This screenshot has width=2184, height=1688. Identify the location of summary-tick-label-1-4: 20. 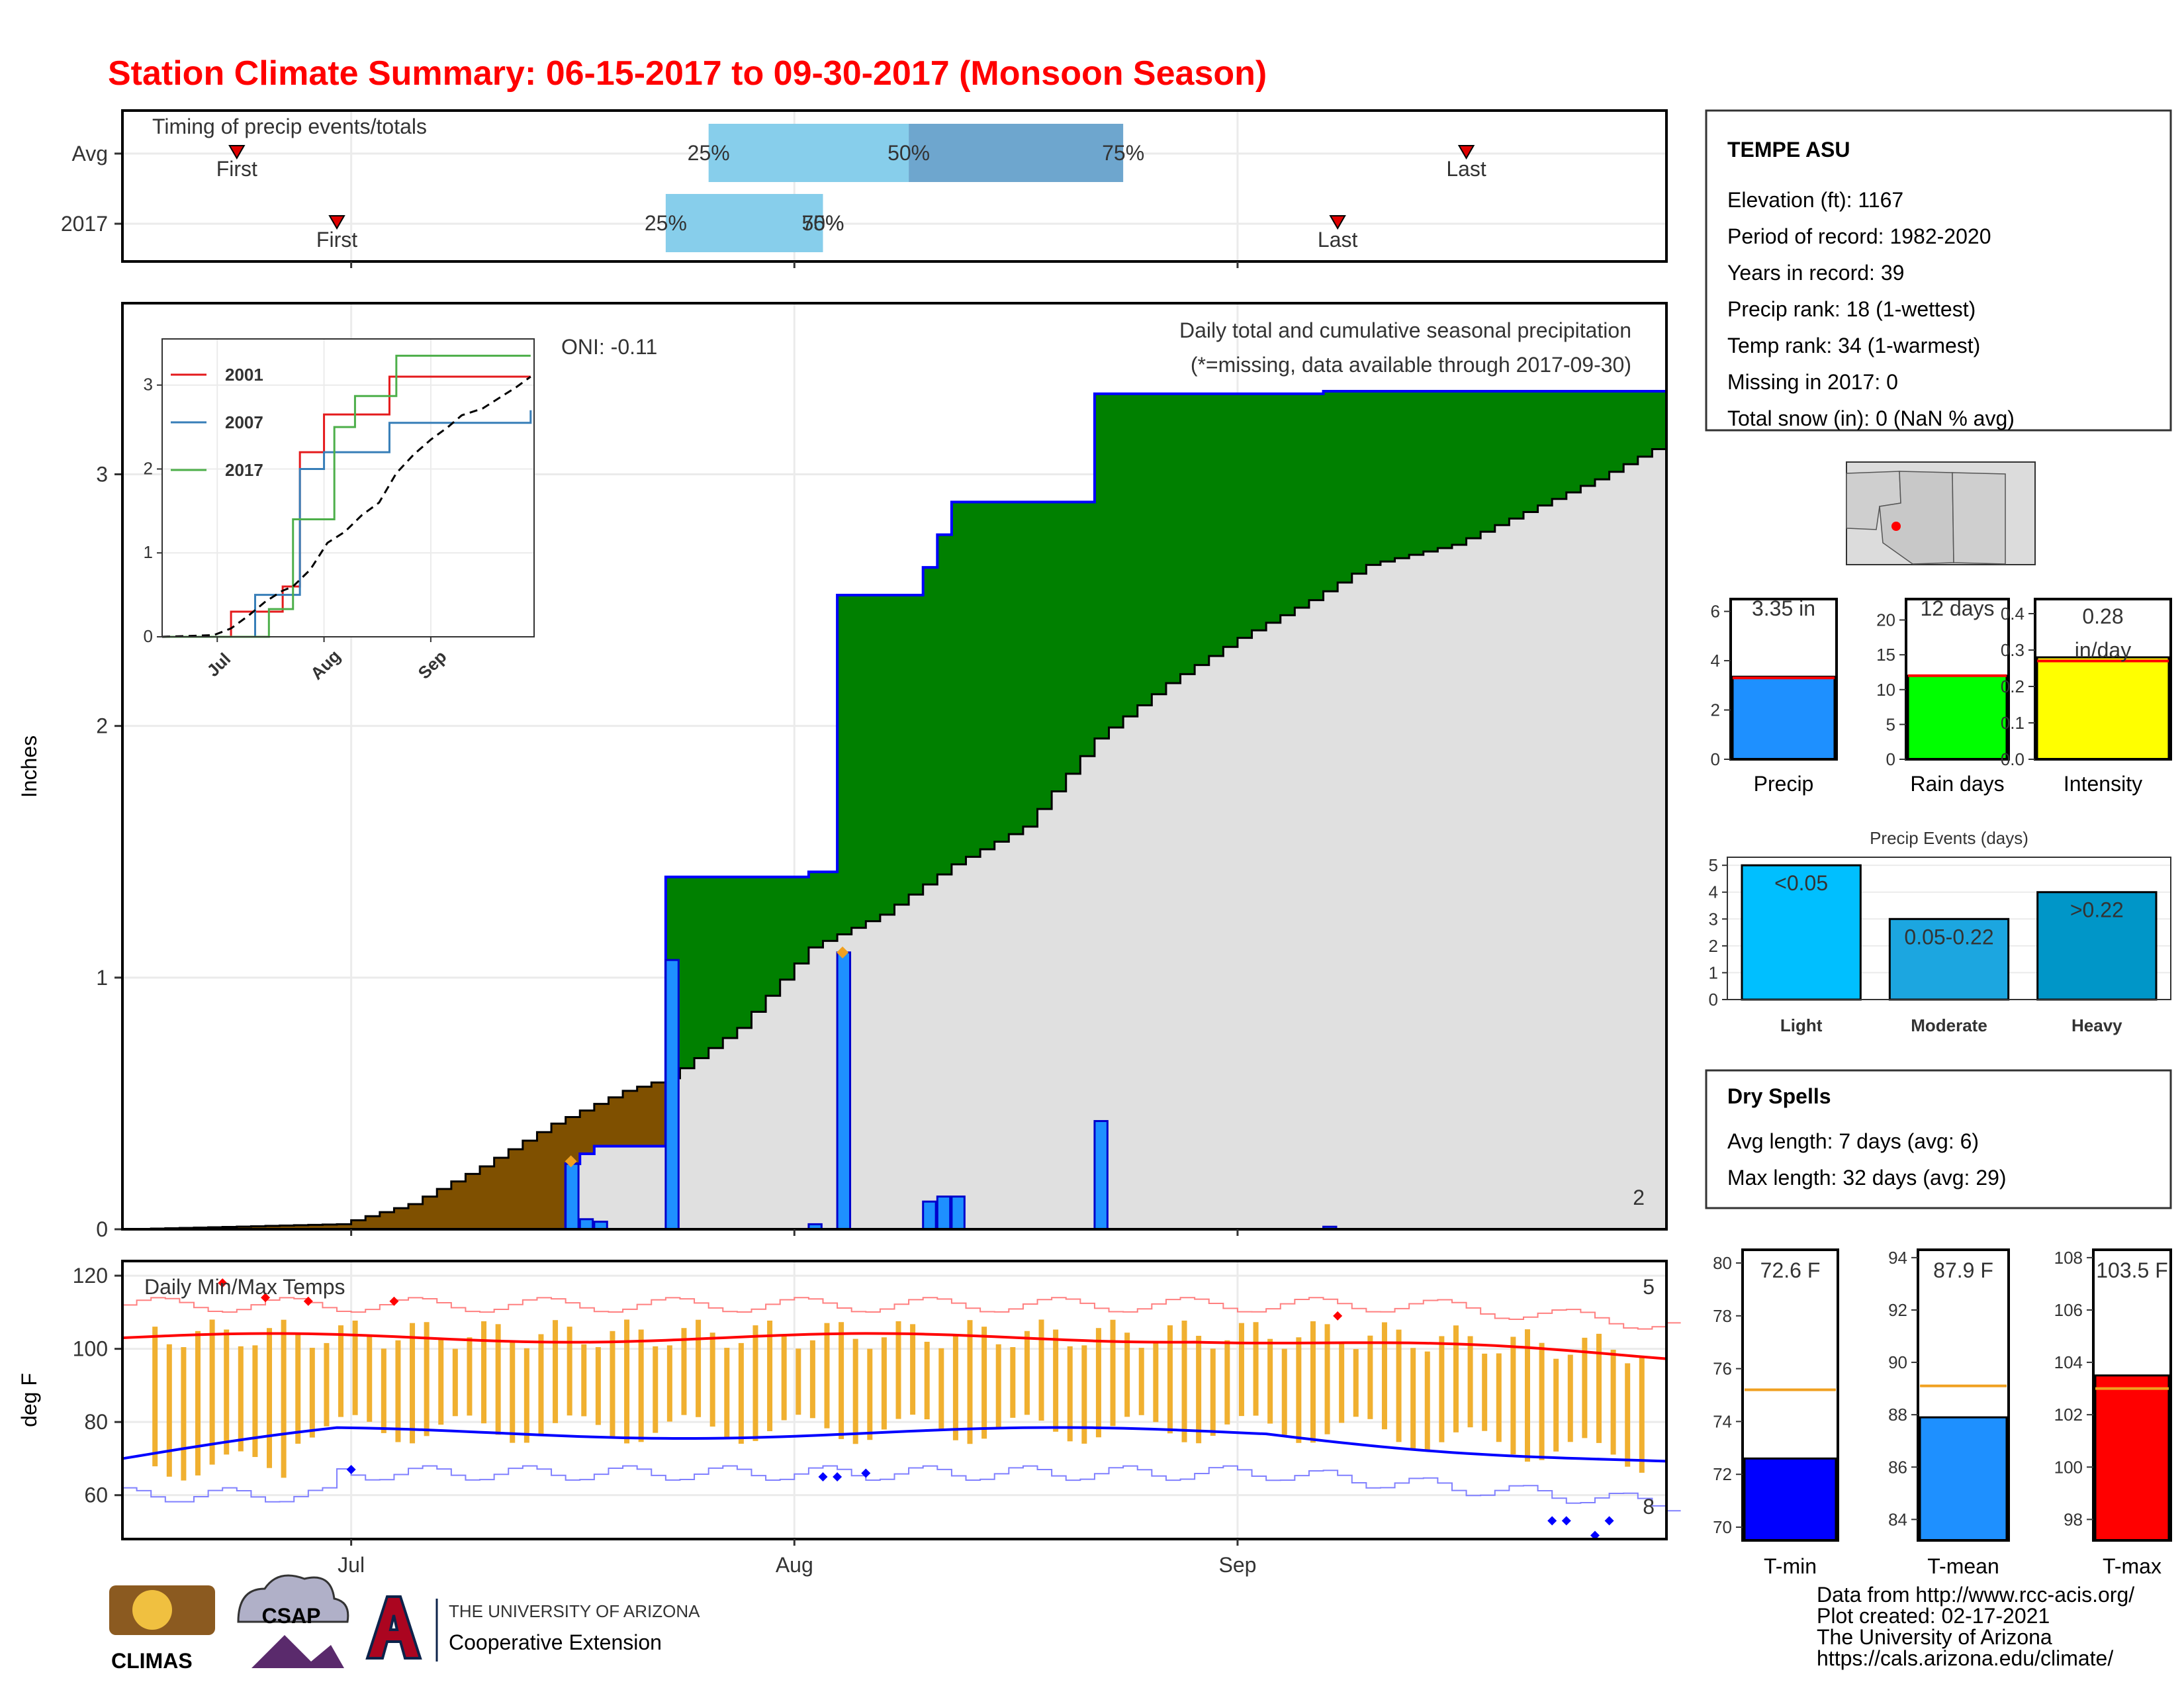
(1885, 620).